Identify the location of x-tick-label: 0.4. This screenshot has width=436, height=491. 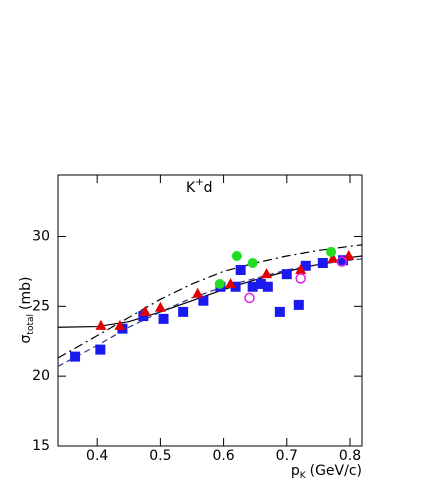
(97, 456).